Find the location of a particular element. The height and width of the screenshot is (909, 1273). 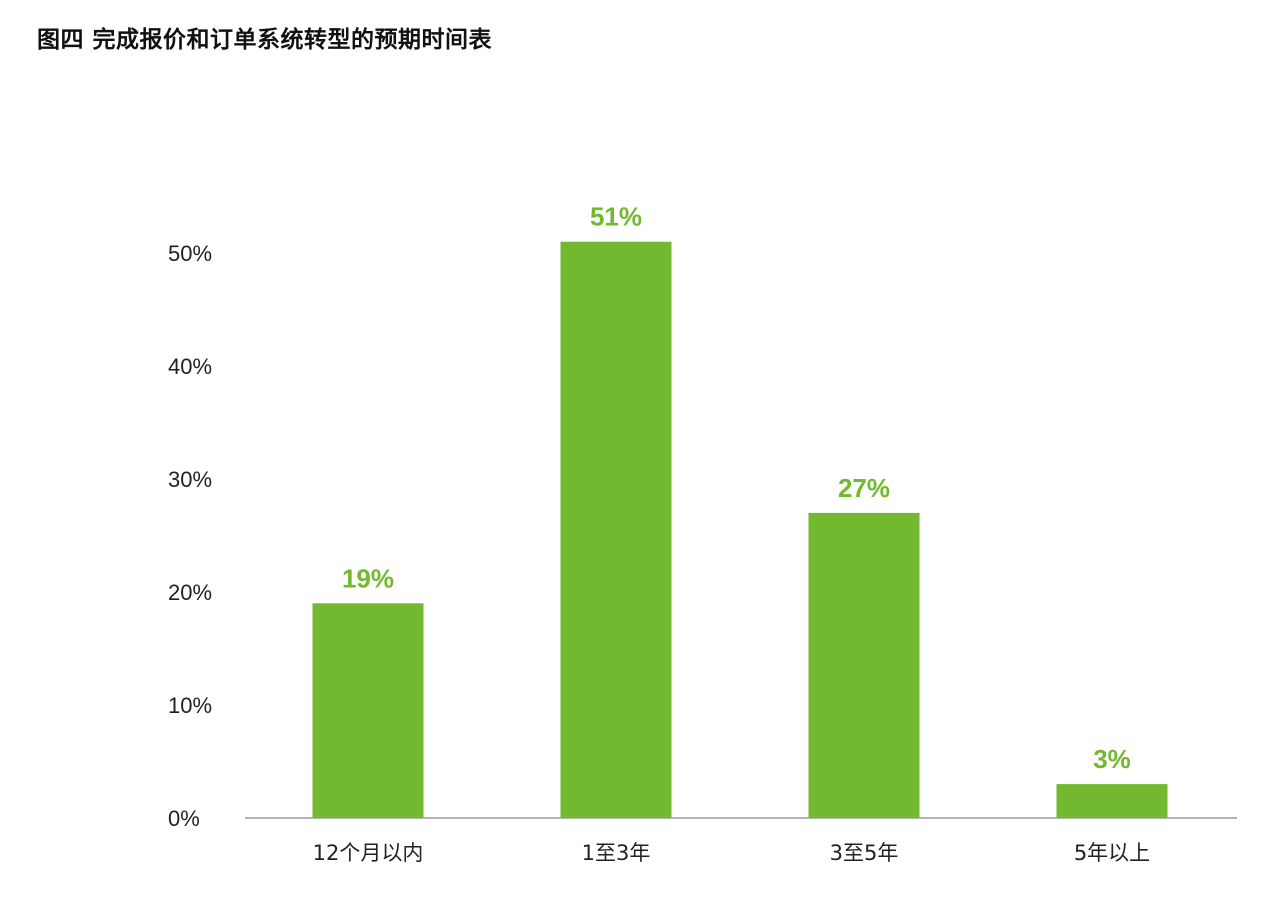

x-category-label: 12个月以内 is located at coordinates (368, 853).